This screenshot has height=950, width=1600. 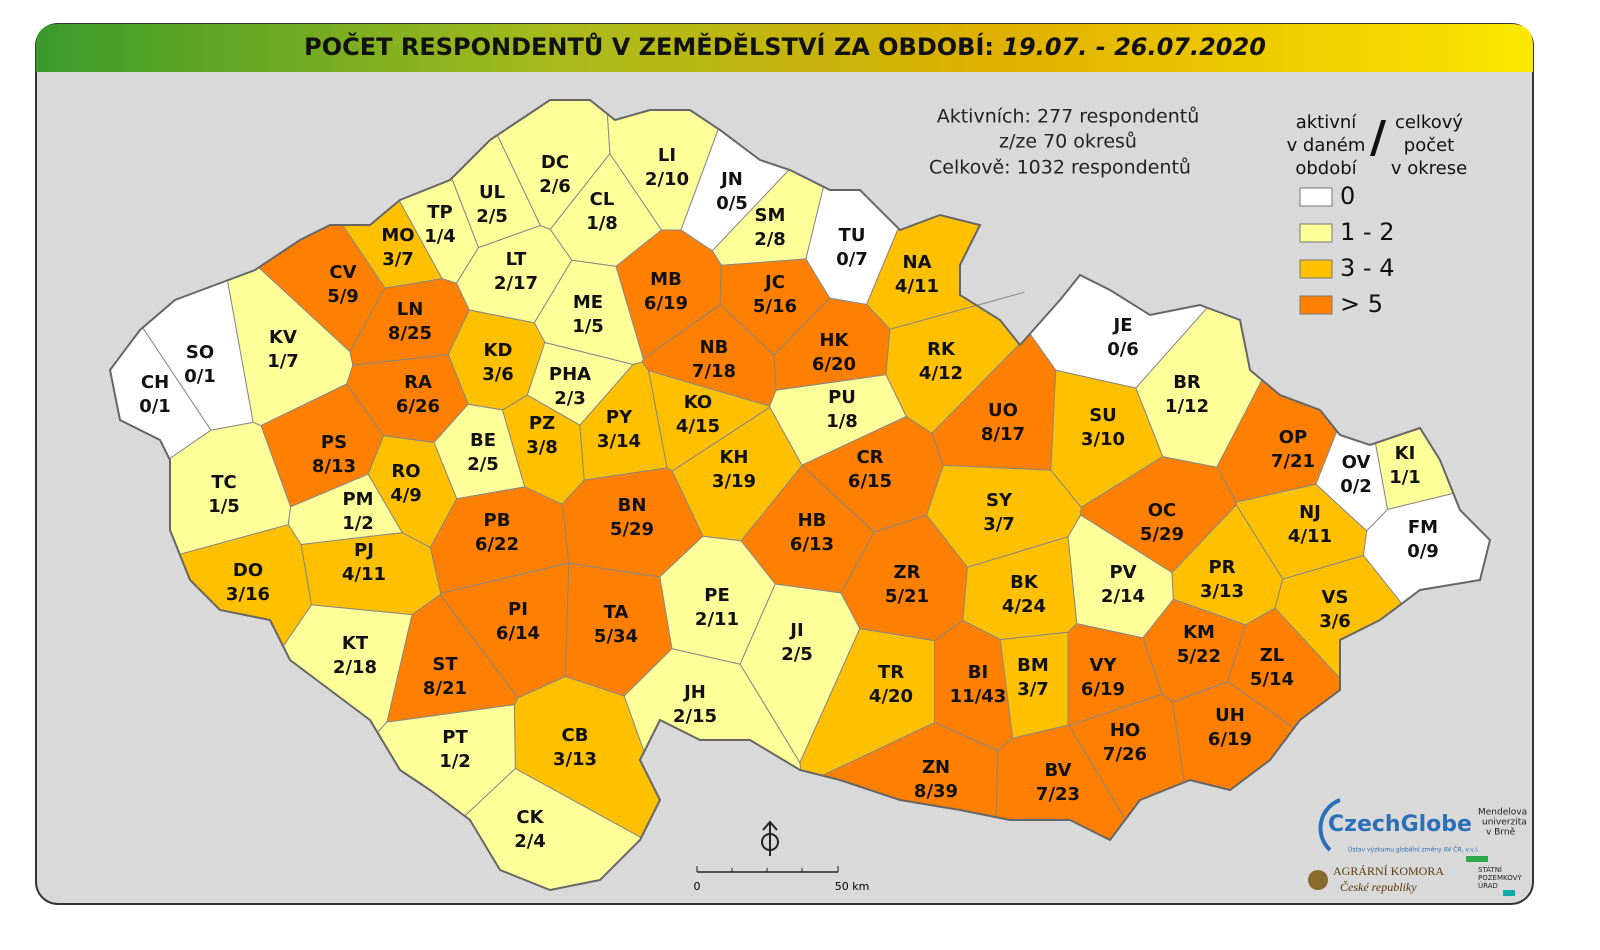 I want to click on district-code: RA, so click(x=418, y=382).